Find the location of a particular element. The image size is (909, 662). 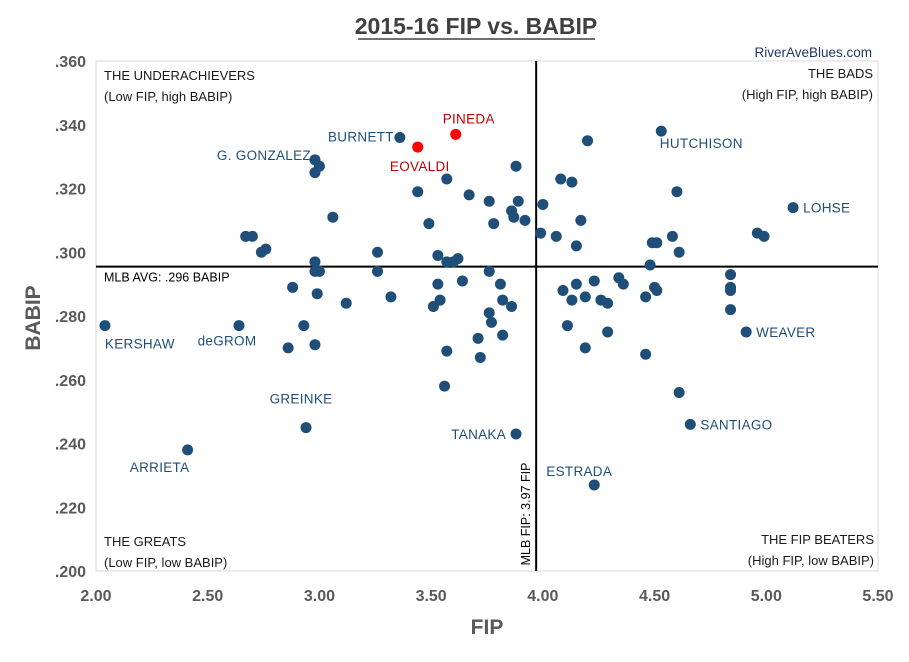

data-point-g-gonzalez is located at coordinates (315, 160).